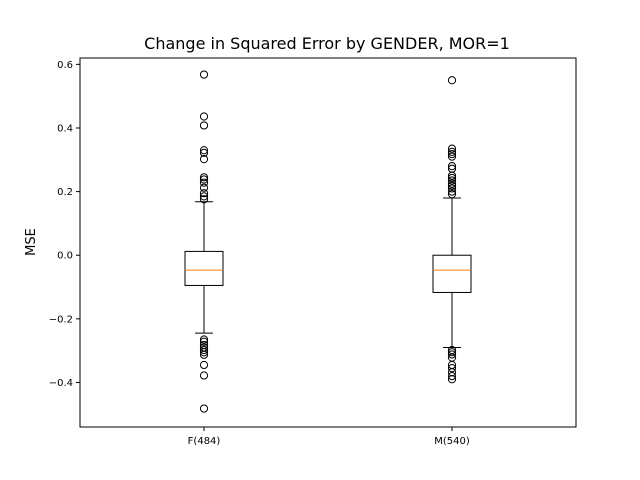  Describe the element at coordinates (61, 319) in the screenshot. I see `y-tick-label: −0.2` at that location.